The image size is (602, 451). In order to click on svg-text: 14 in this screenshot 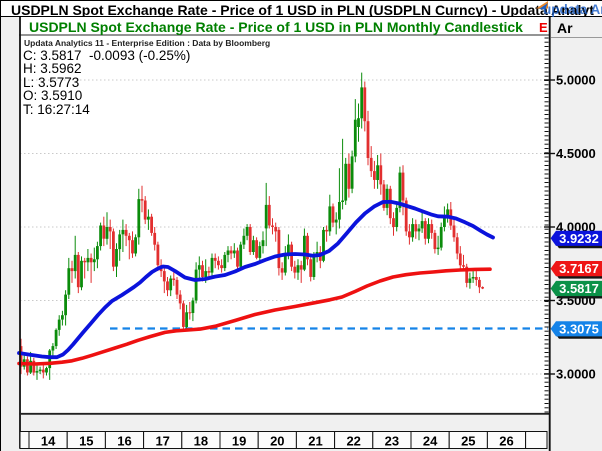, I will do `click(48, 441)`.